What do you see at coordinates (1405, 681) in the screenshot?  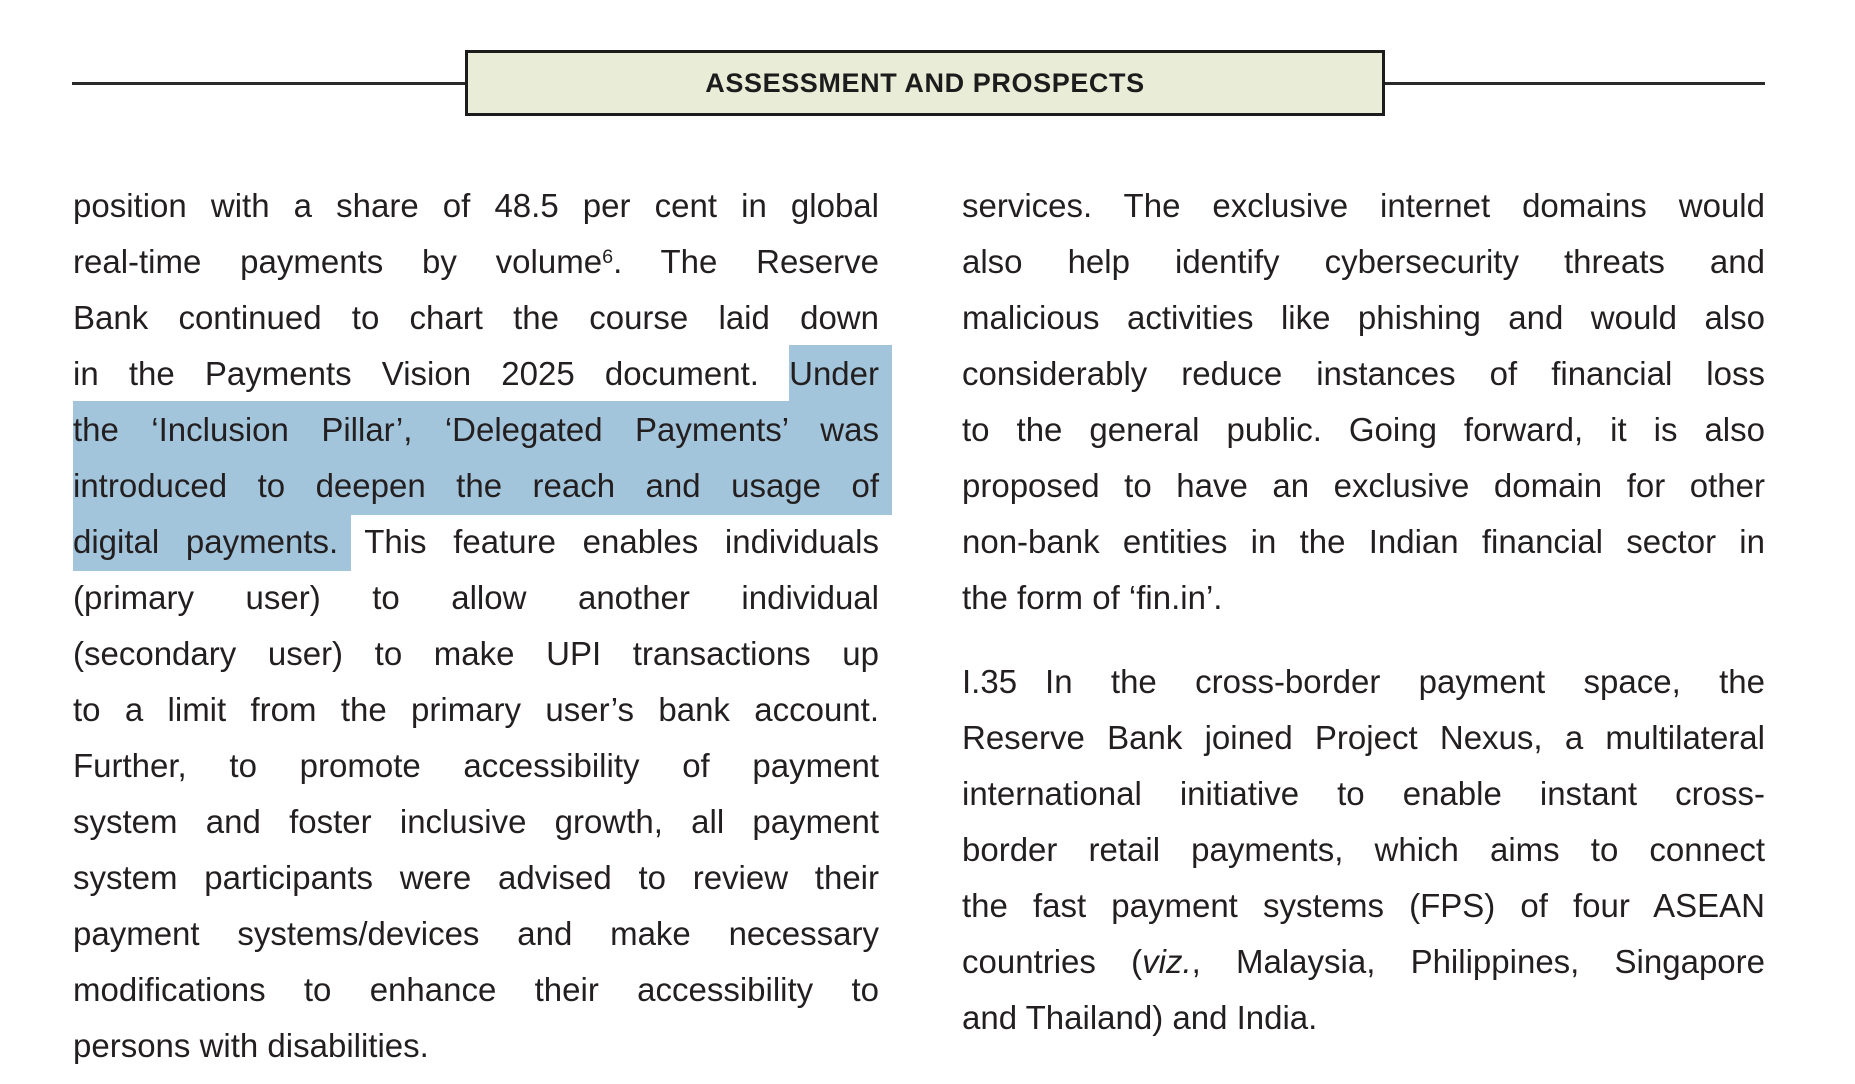 I see `text-run: In the cross-border payment space, the` at bounding box center [1405, 681].